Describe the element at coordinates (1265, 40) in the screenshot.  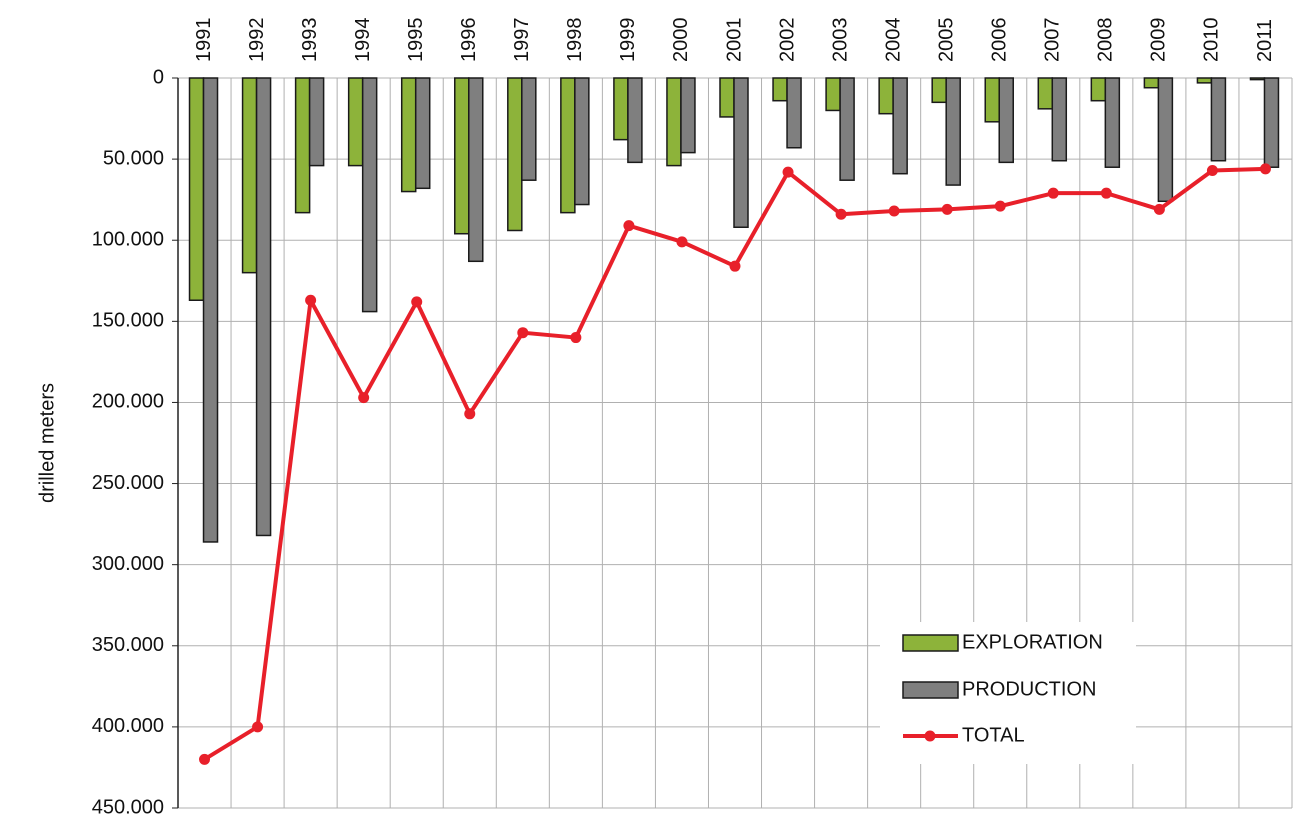
I see `x-tick-label: 2011` at that location.